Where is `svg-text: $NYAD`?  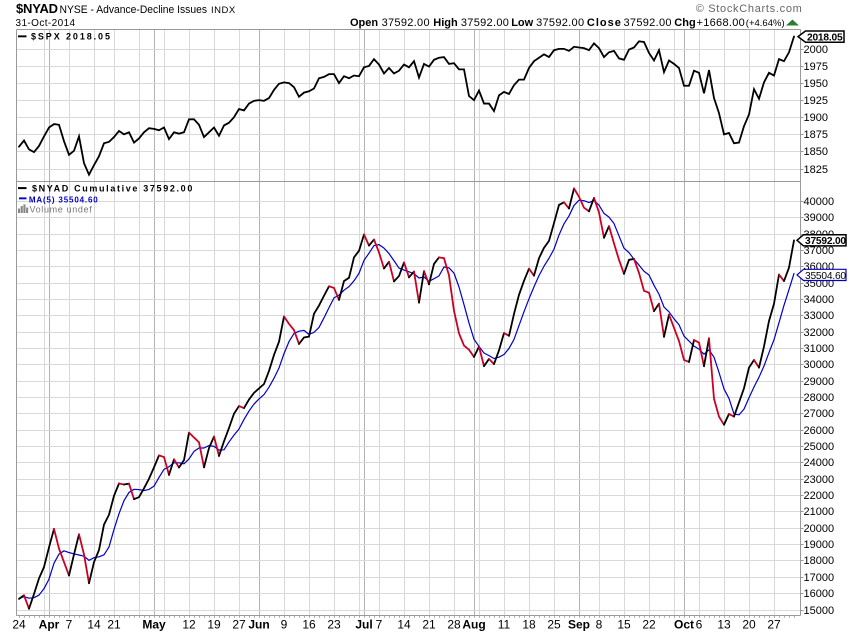 svg-text: $NYAD is located at coordinates (37, 8).